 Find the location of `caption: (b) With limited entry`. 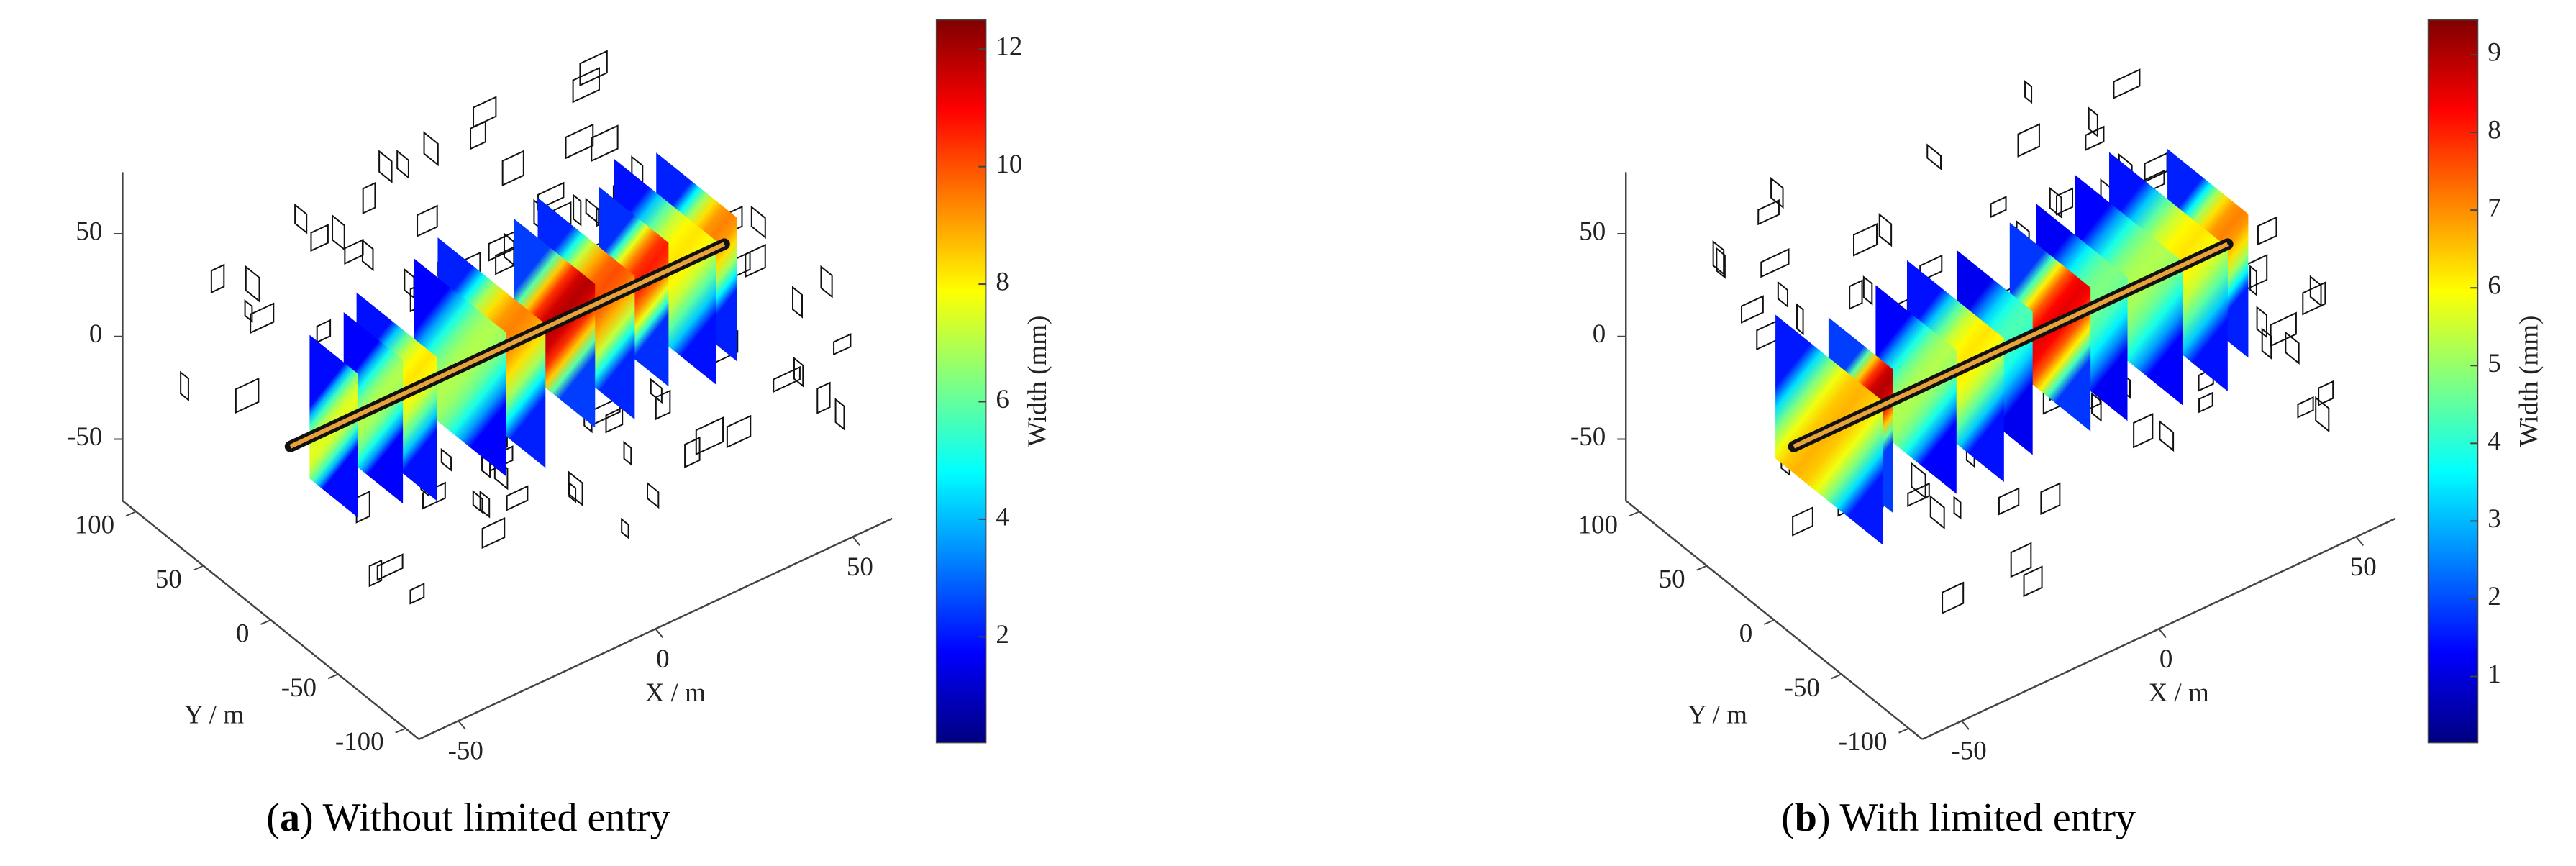

caption: (b) With limited entry is located at coordinates (1958, 818).